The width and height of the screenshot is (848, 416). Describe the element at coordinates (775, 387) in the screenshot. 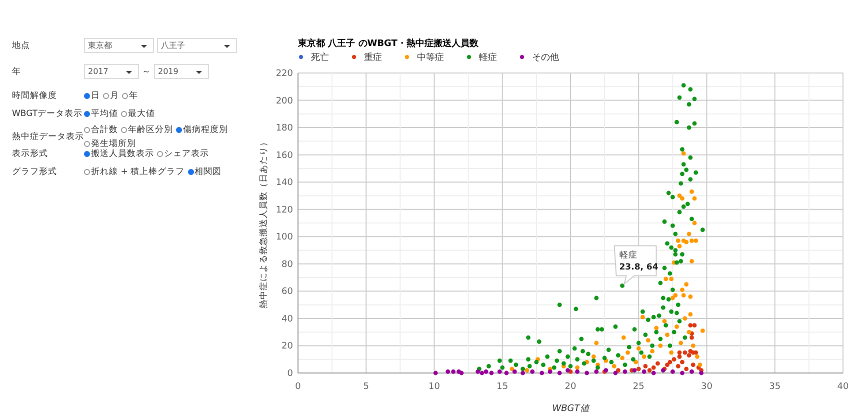

I see `x-tick-label: 35` at that location.